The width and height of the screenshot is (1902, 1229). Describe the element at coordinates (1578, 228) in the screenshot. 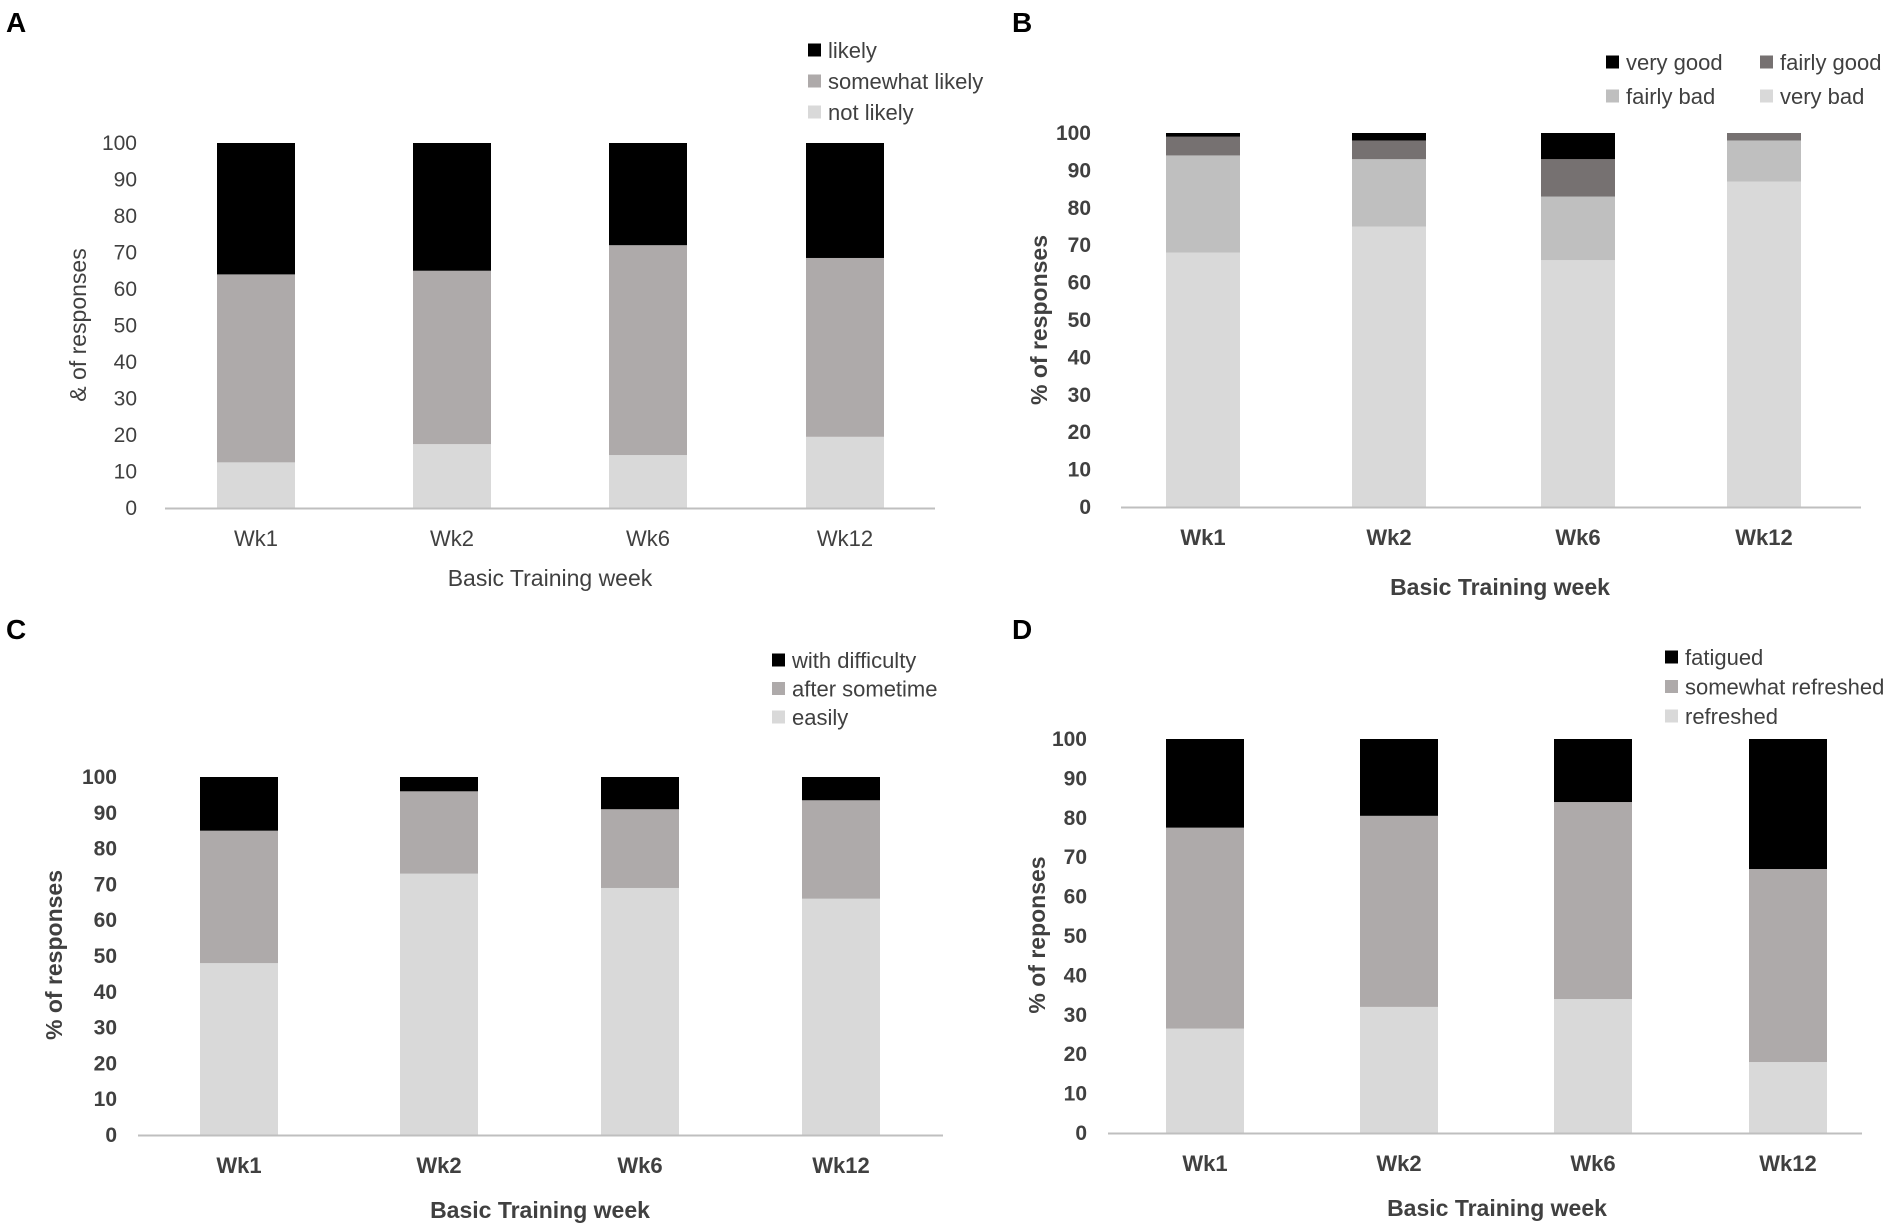

I see `bar-b-wk6-fairly-bad` at that location.